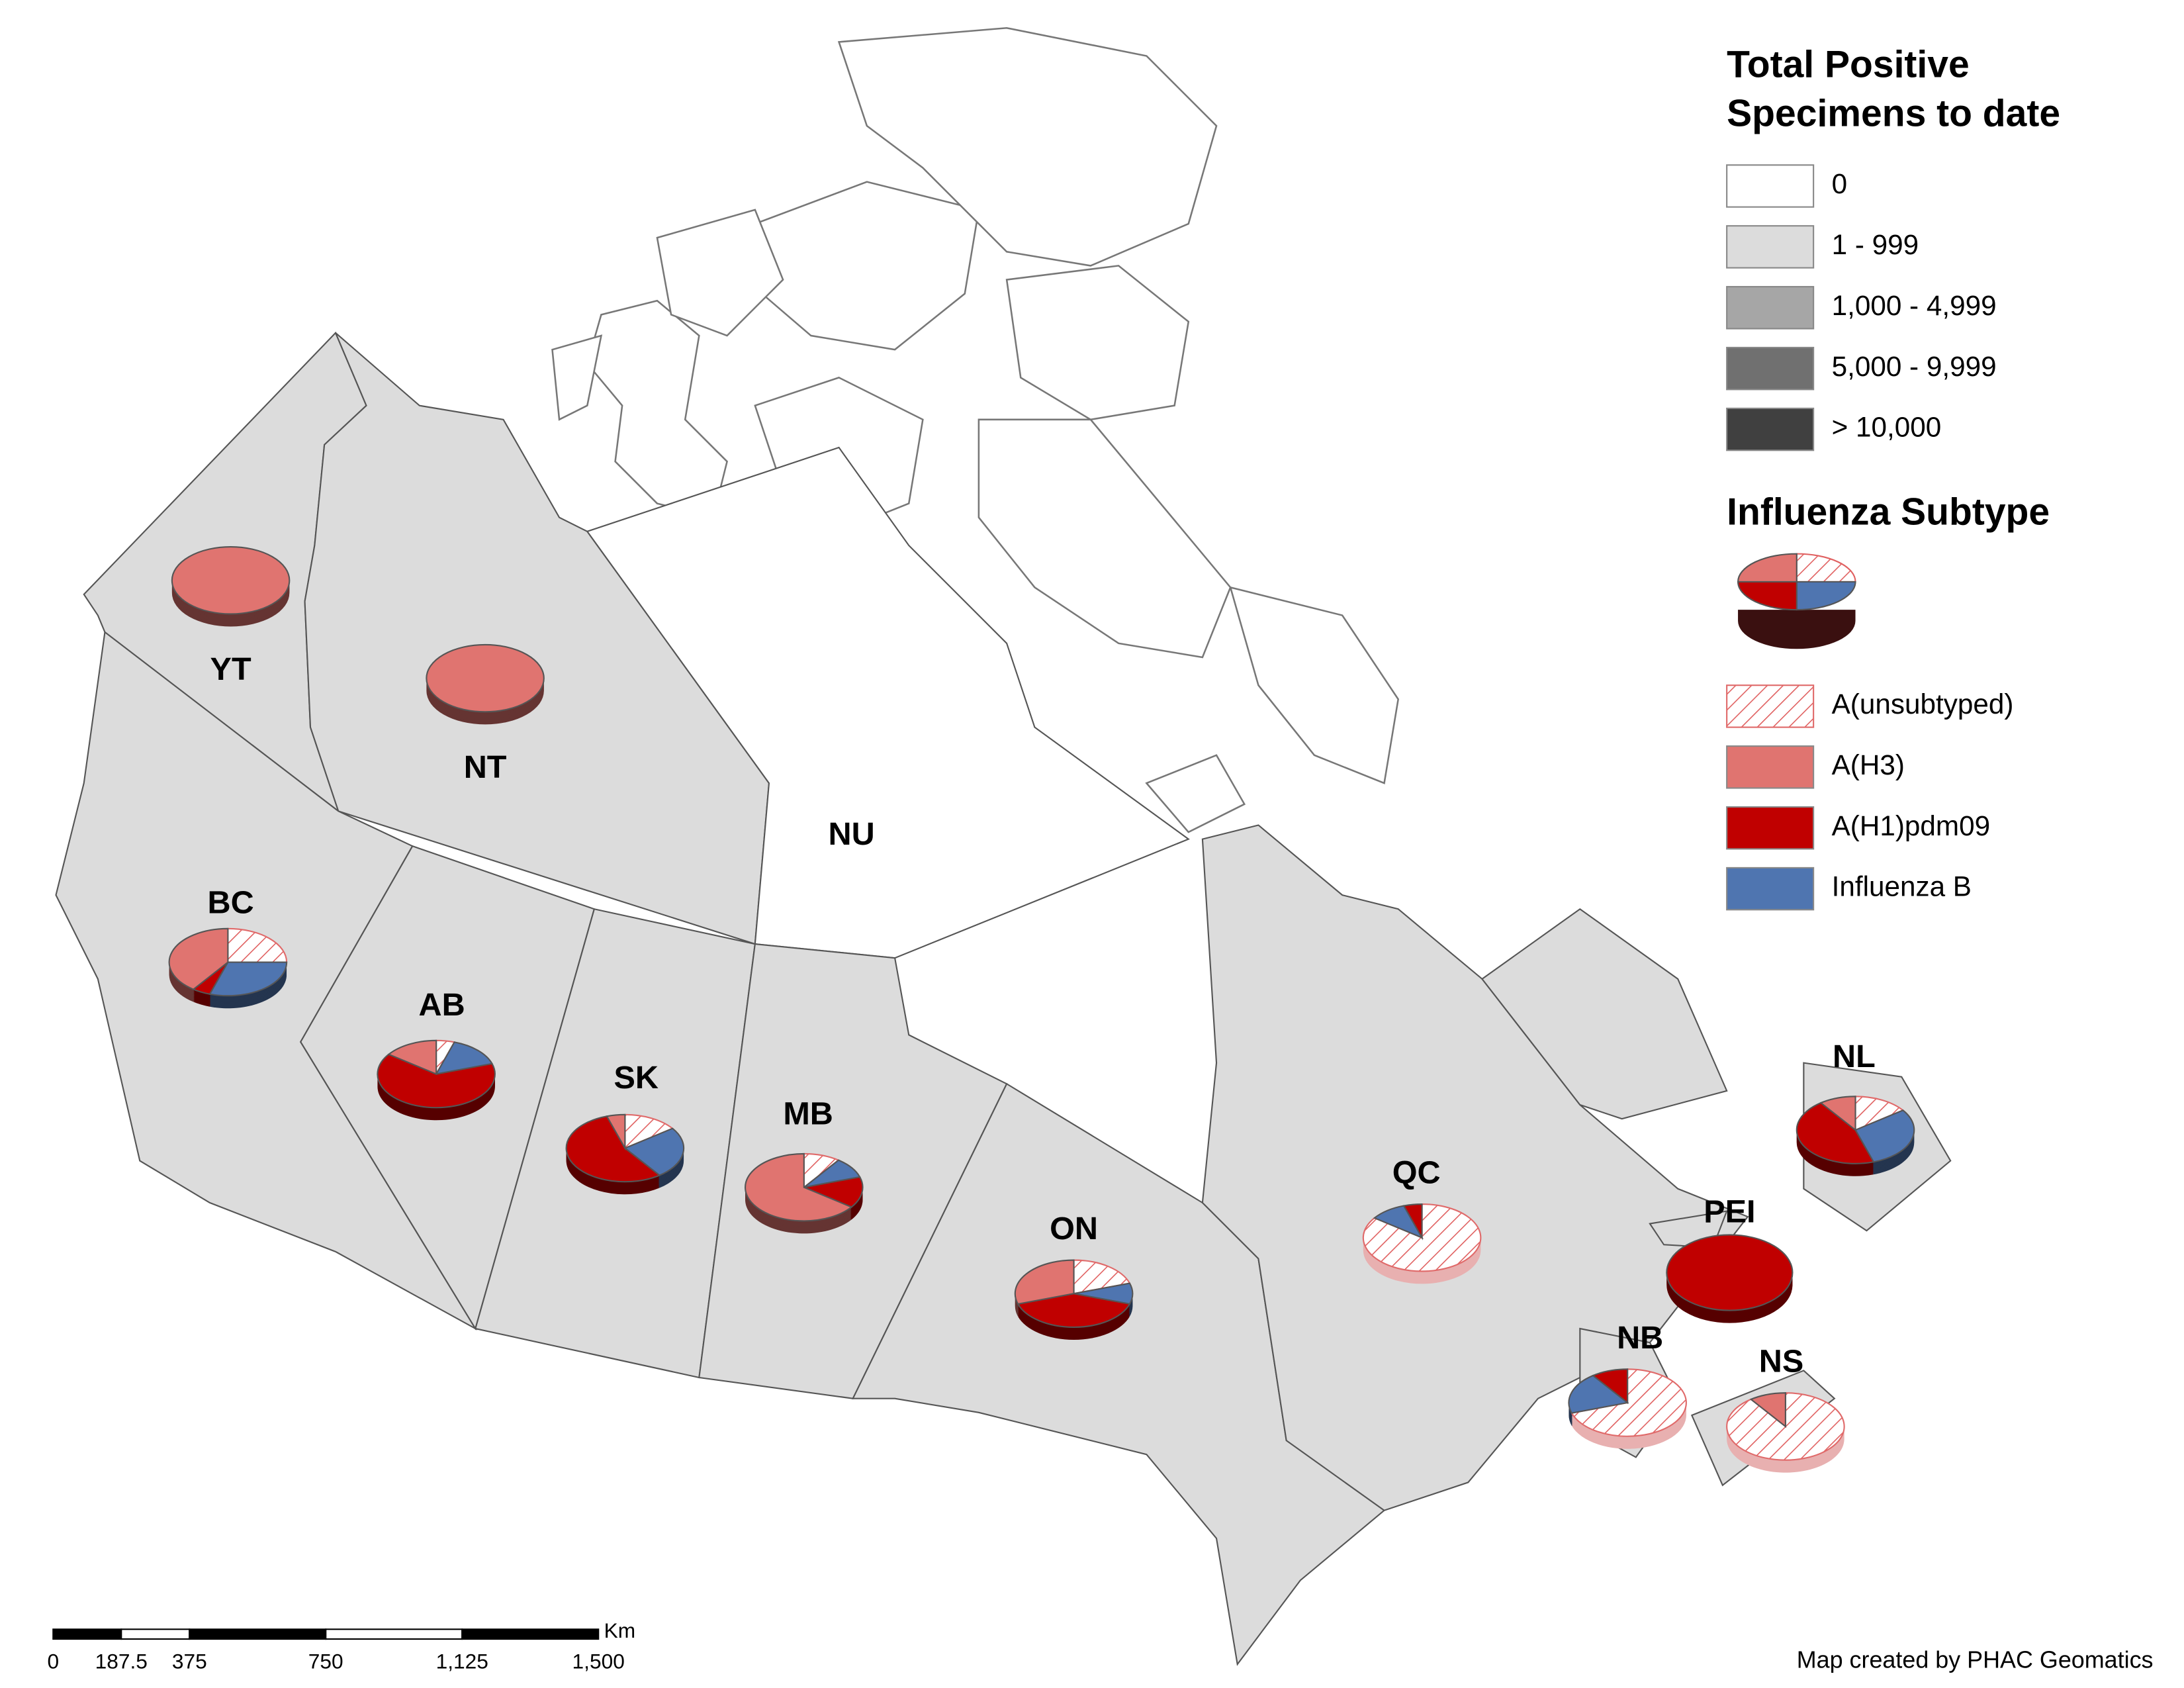 The height and width of the screenshot is (1688, 2184). I want to click on legend-title: Specimens to date, so click(1894, 113).